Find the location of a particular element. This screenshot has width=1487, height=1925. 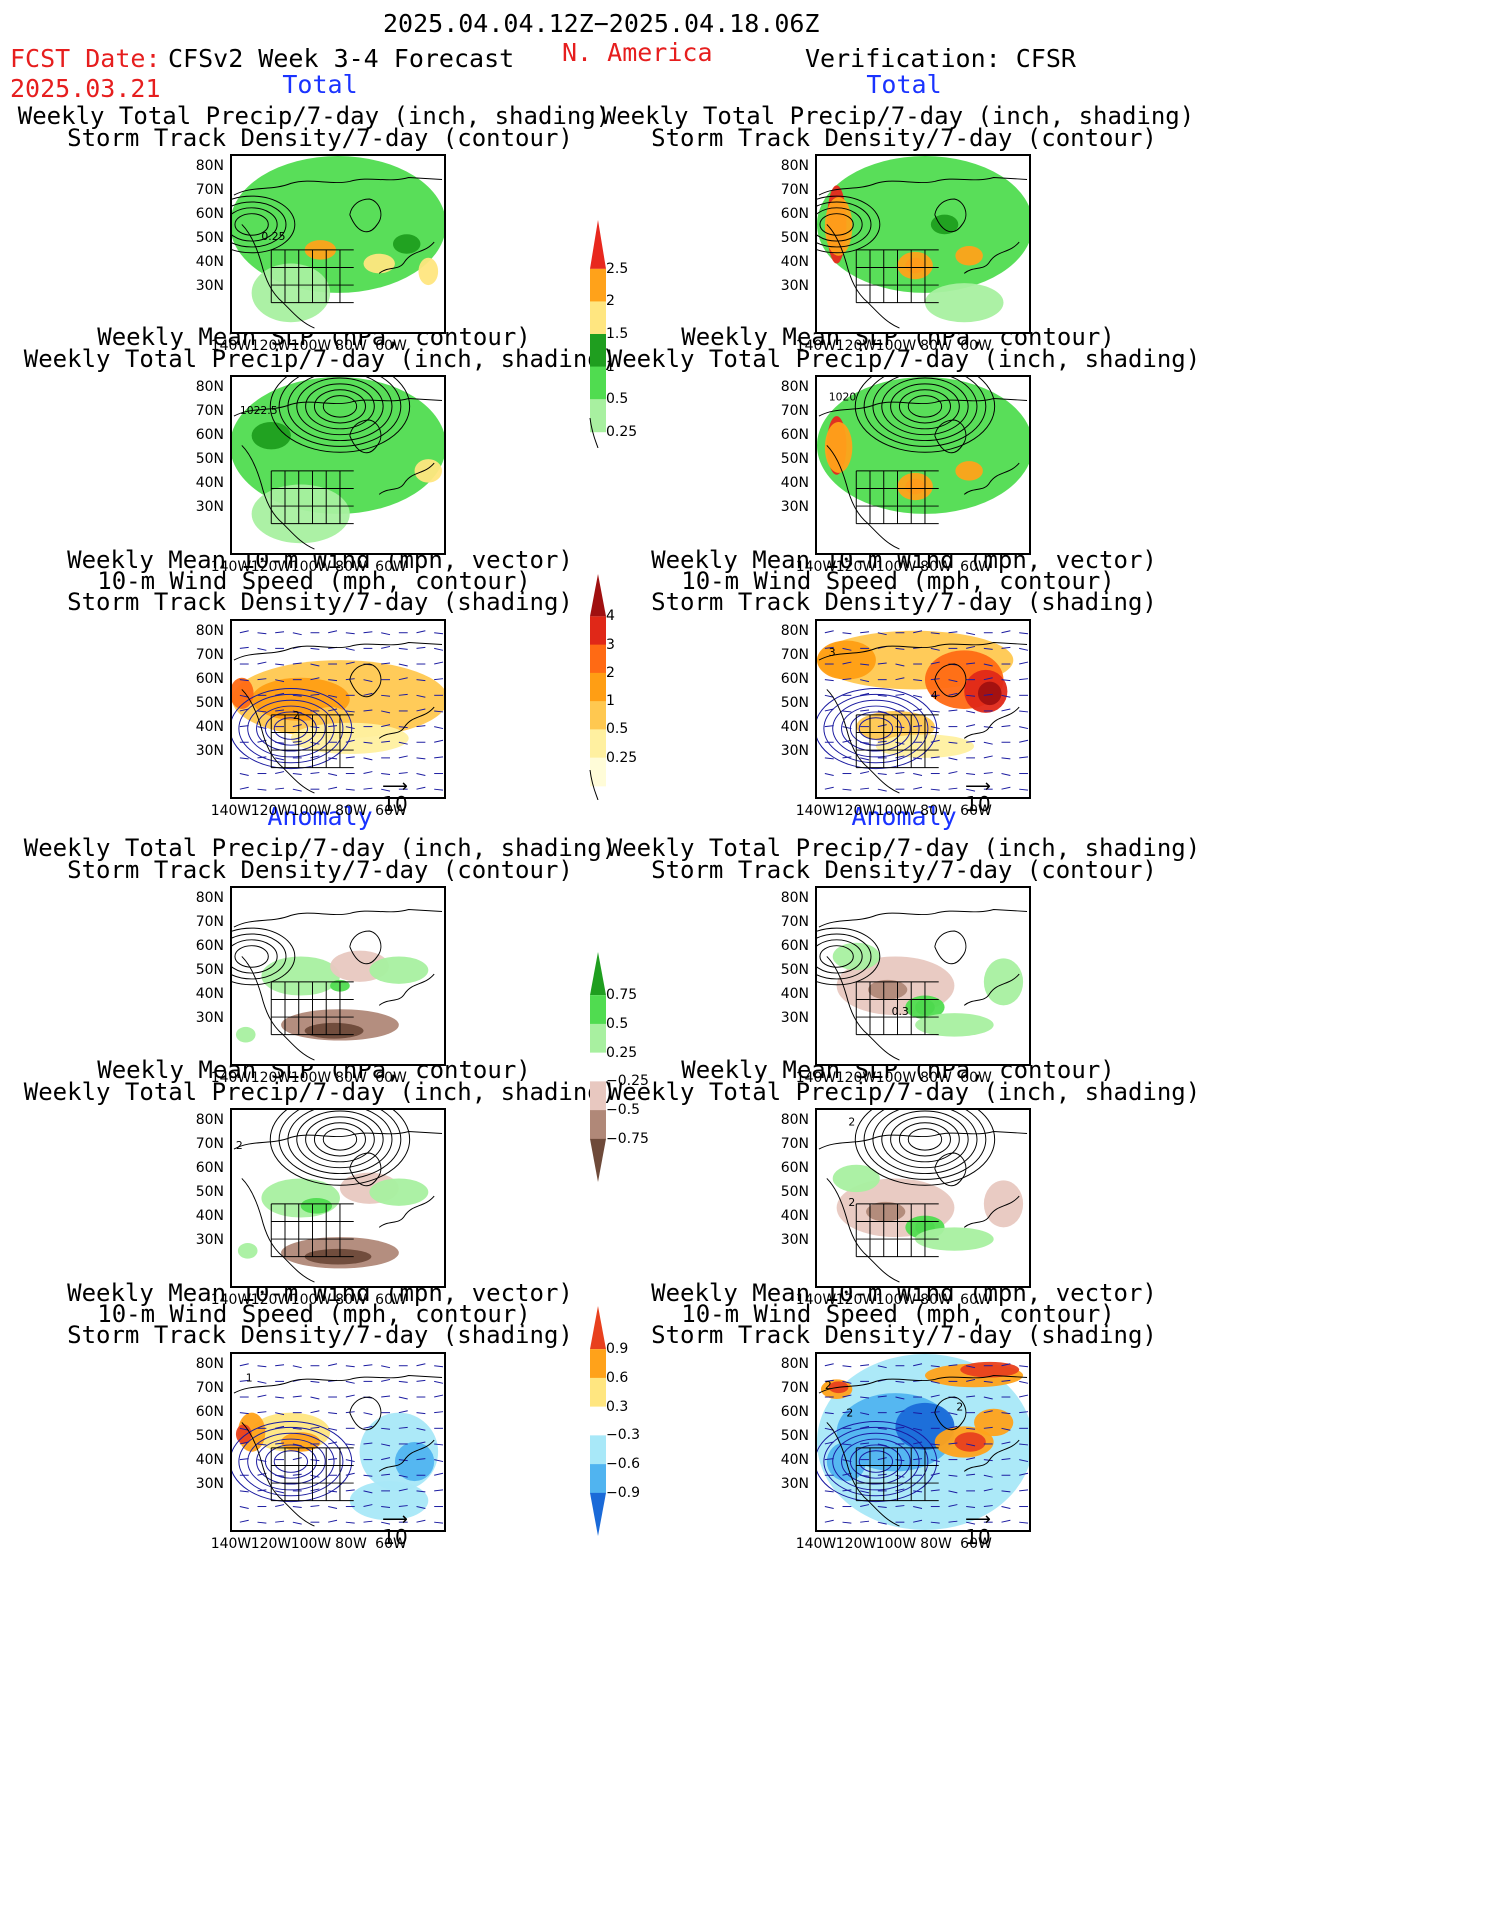

fcst-date-label: FCST Date: is located at coordinates (85, 58).